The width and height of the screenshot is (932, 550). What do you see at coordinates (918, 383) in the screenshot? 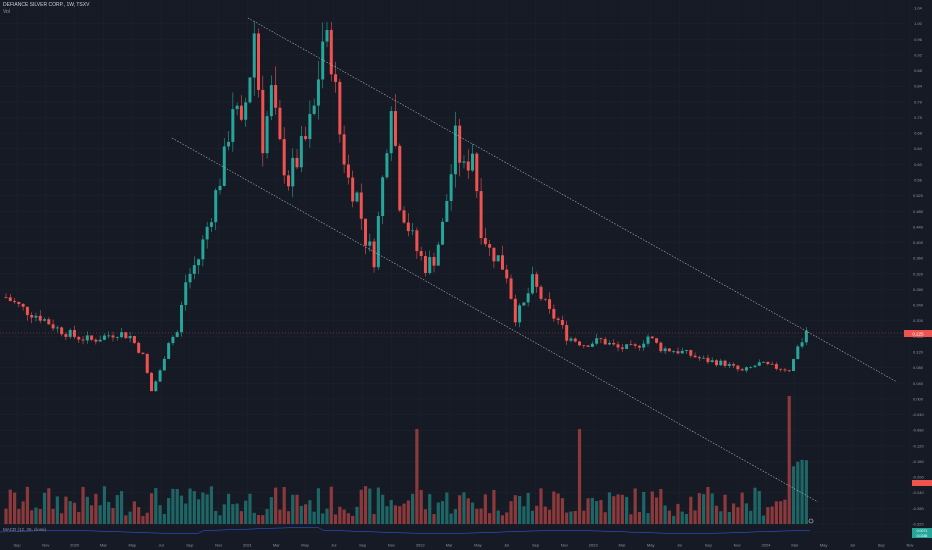
I see `price-tick-label: 0.040` at bounding box center [918, 383].